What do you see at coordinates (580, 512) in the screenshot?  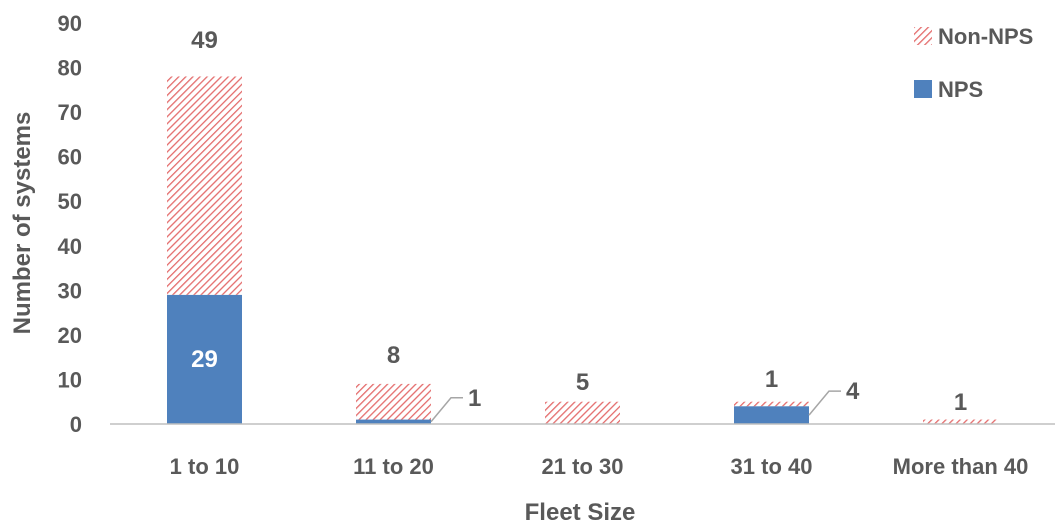 I see `x-axis-title: Fleet Size` at bounding box center [580, 512].